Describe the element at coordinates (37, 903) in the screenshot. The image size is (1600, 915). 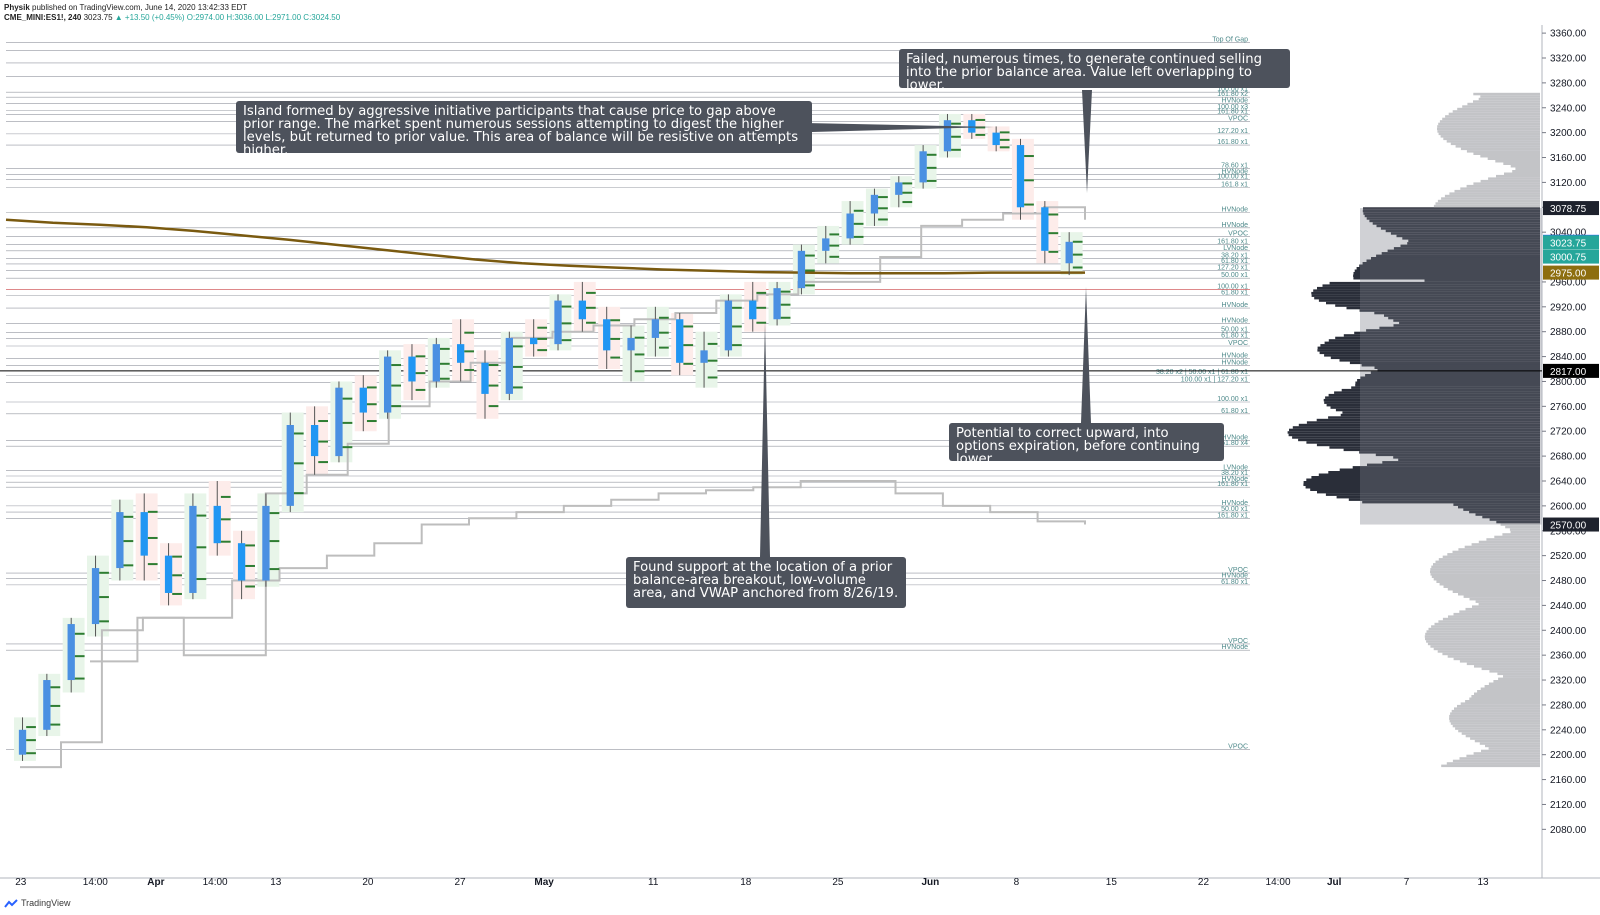
I see `tradingview-logo: TradingView` at that location.